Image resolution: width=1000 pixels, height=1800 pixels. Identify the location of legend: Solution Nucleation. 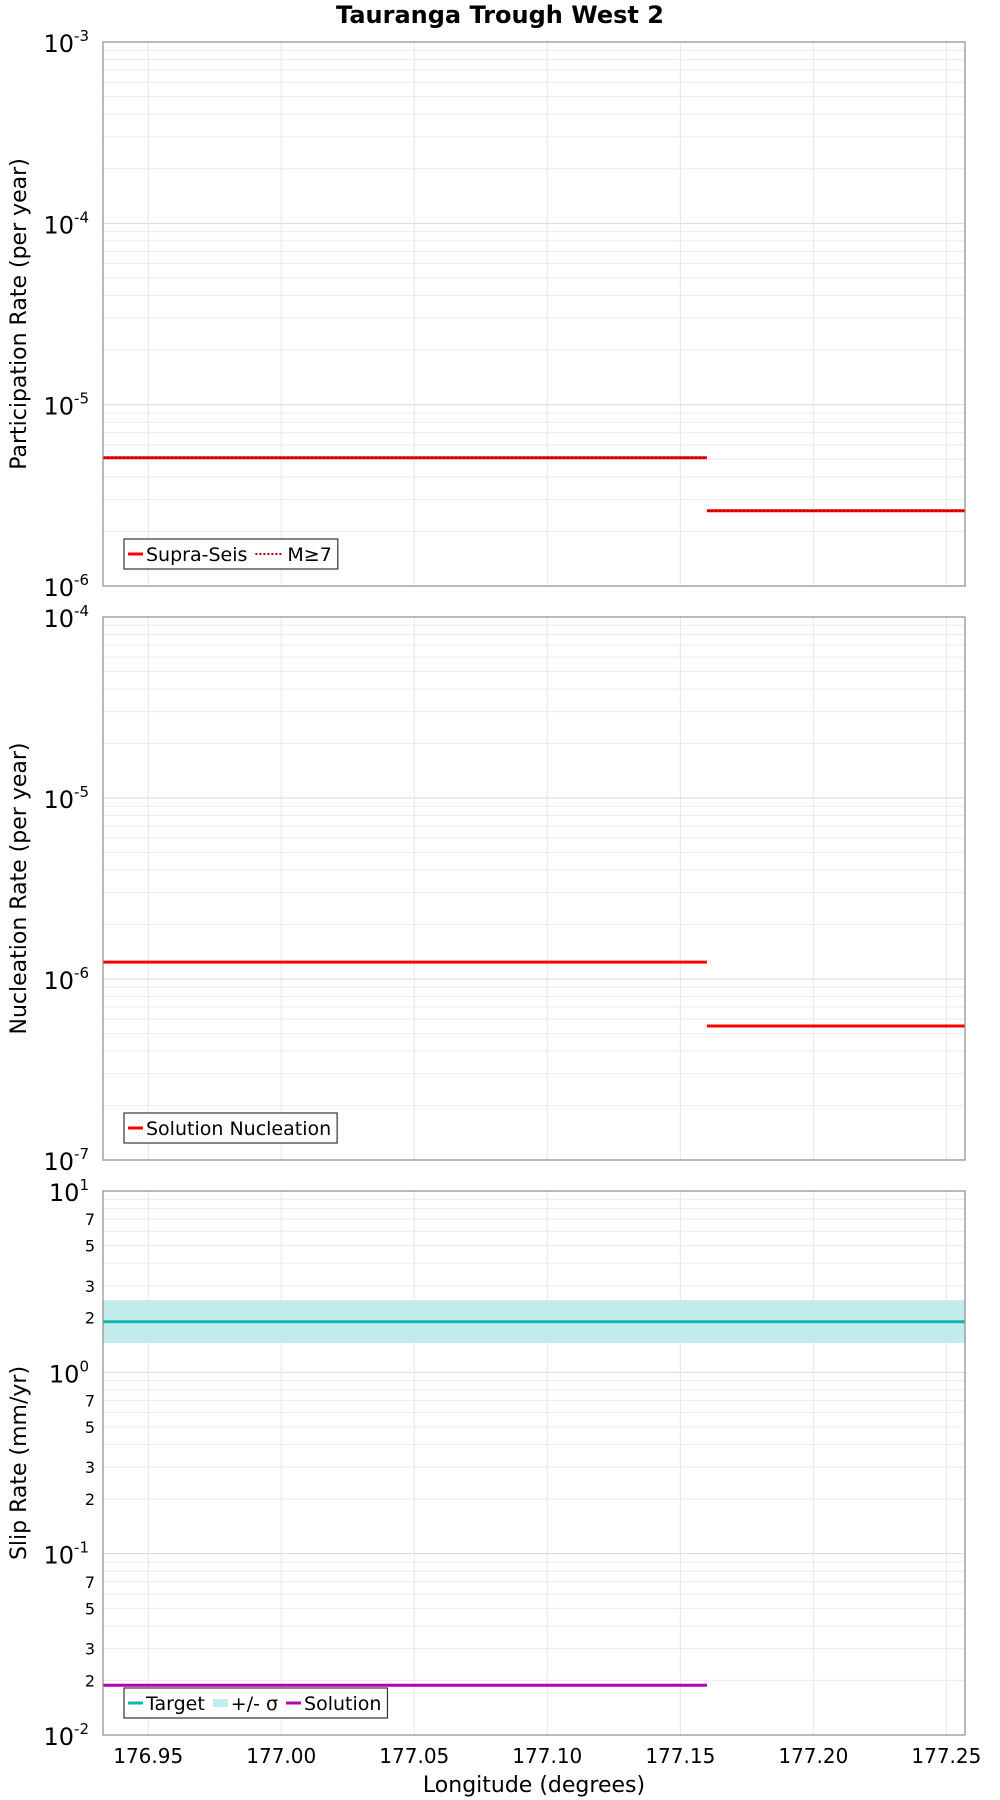
(230, 1128).